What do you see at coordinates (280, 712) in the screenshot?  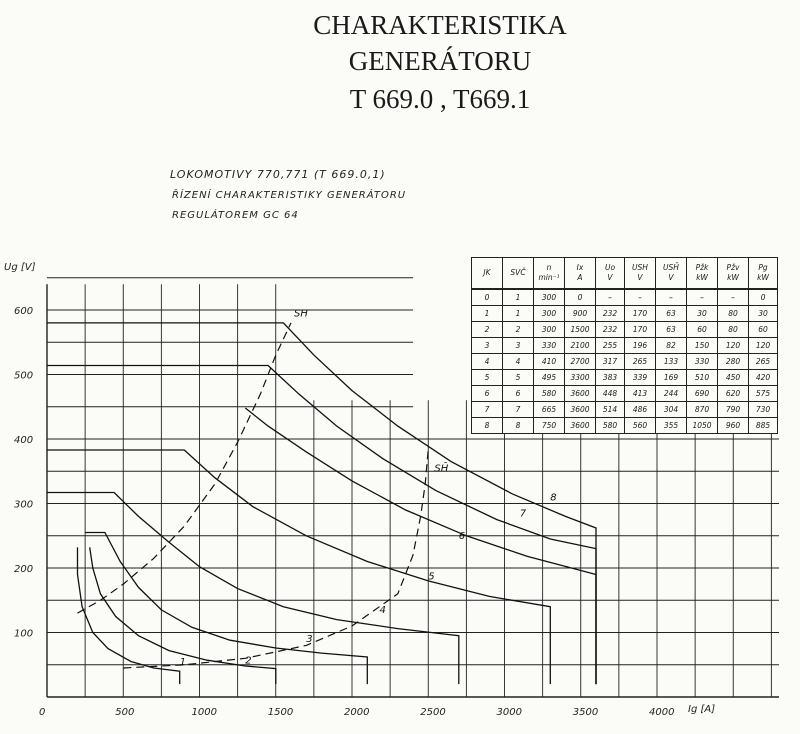 I see `x-tick-label: 1500` at bounding box center [280, 712].